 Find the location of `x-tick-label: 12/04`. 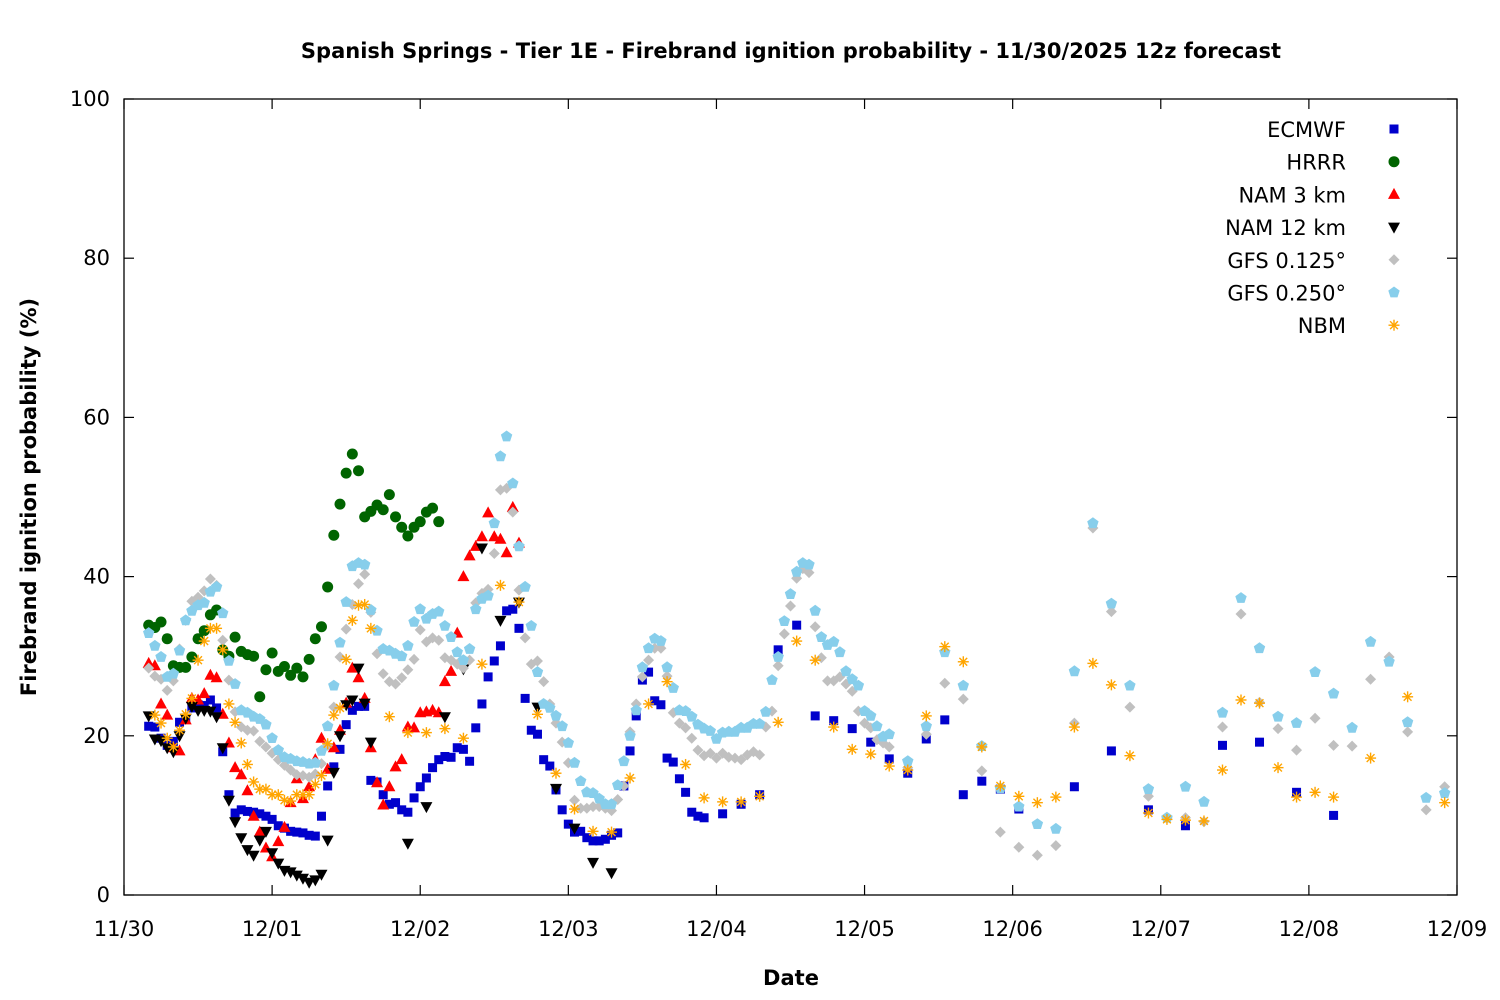

x-tick-label: 12/04 is located at coordinates (716, 929).